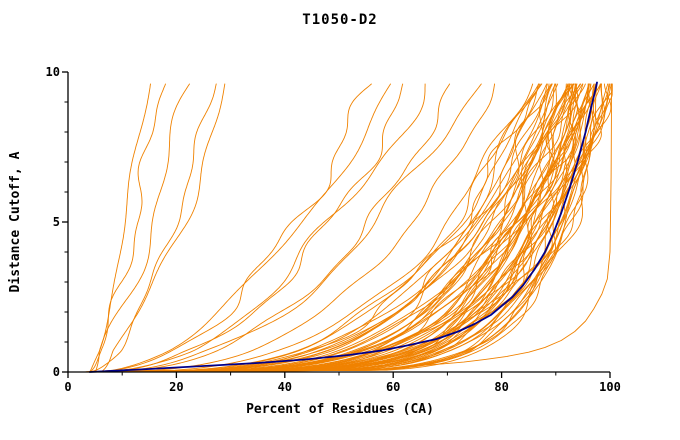 This screenshot has height=440, width=680. What do you see at coordinates (340, 20) in the screenshot?
I see `chart-title: T1050-D2` at bounding box center [340, 20].